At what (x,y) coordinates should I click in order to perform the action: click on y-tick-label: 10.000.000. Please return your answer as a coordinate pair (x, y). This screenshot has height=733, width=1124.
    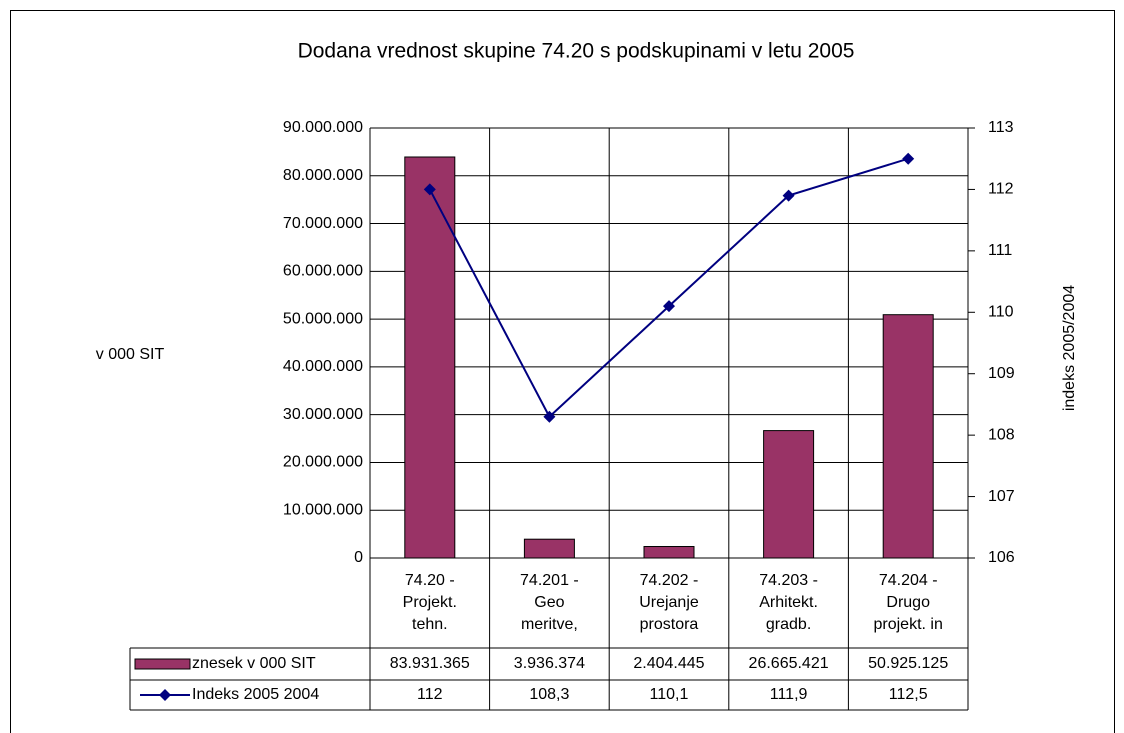
    Looking at the image, I should click on (323, 509).